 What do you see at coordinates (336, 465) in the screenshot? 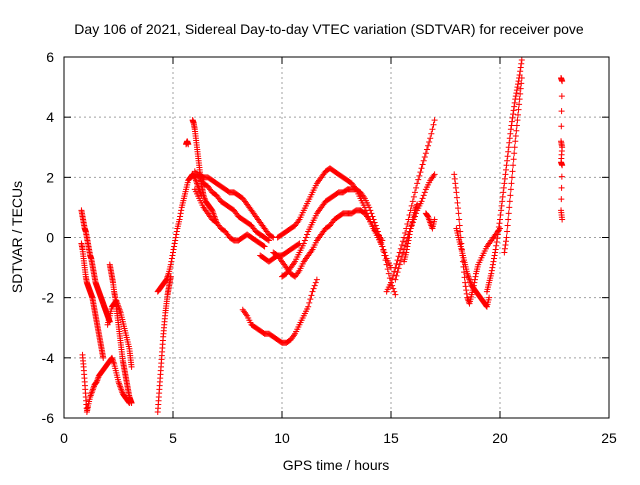
I see `x-axis-label: GPS time / hours` at bounding box center [336, 465].